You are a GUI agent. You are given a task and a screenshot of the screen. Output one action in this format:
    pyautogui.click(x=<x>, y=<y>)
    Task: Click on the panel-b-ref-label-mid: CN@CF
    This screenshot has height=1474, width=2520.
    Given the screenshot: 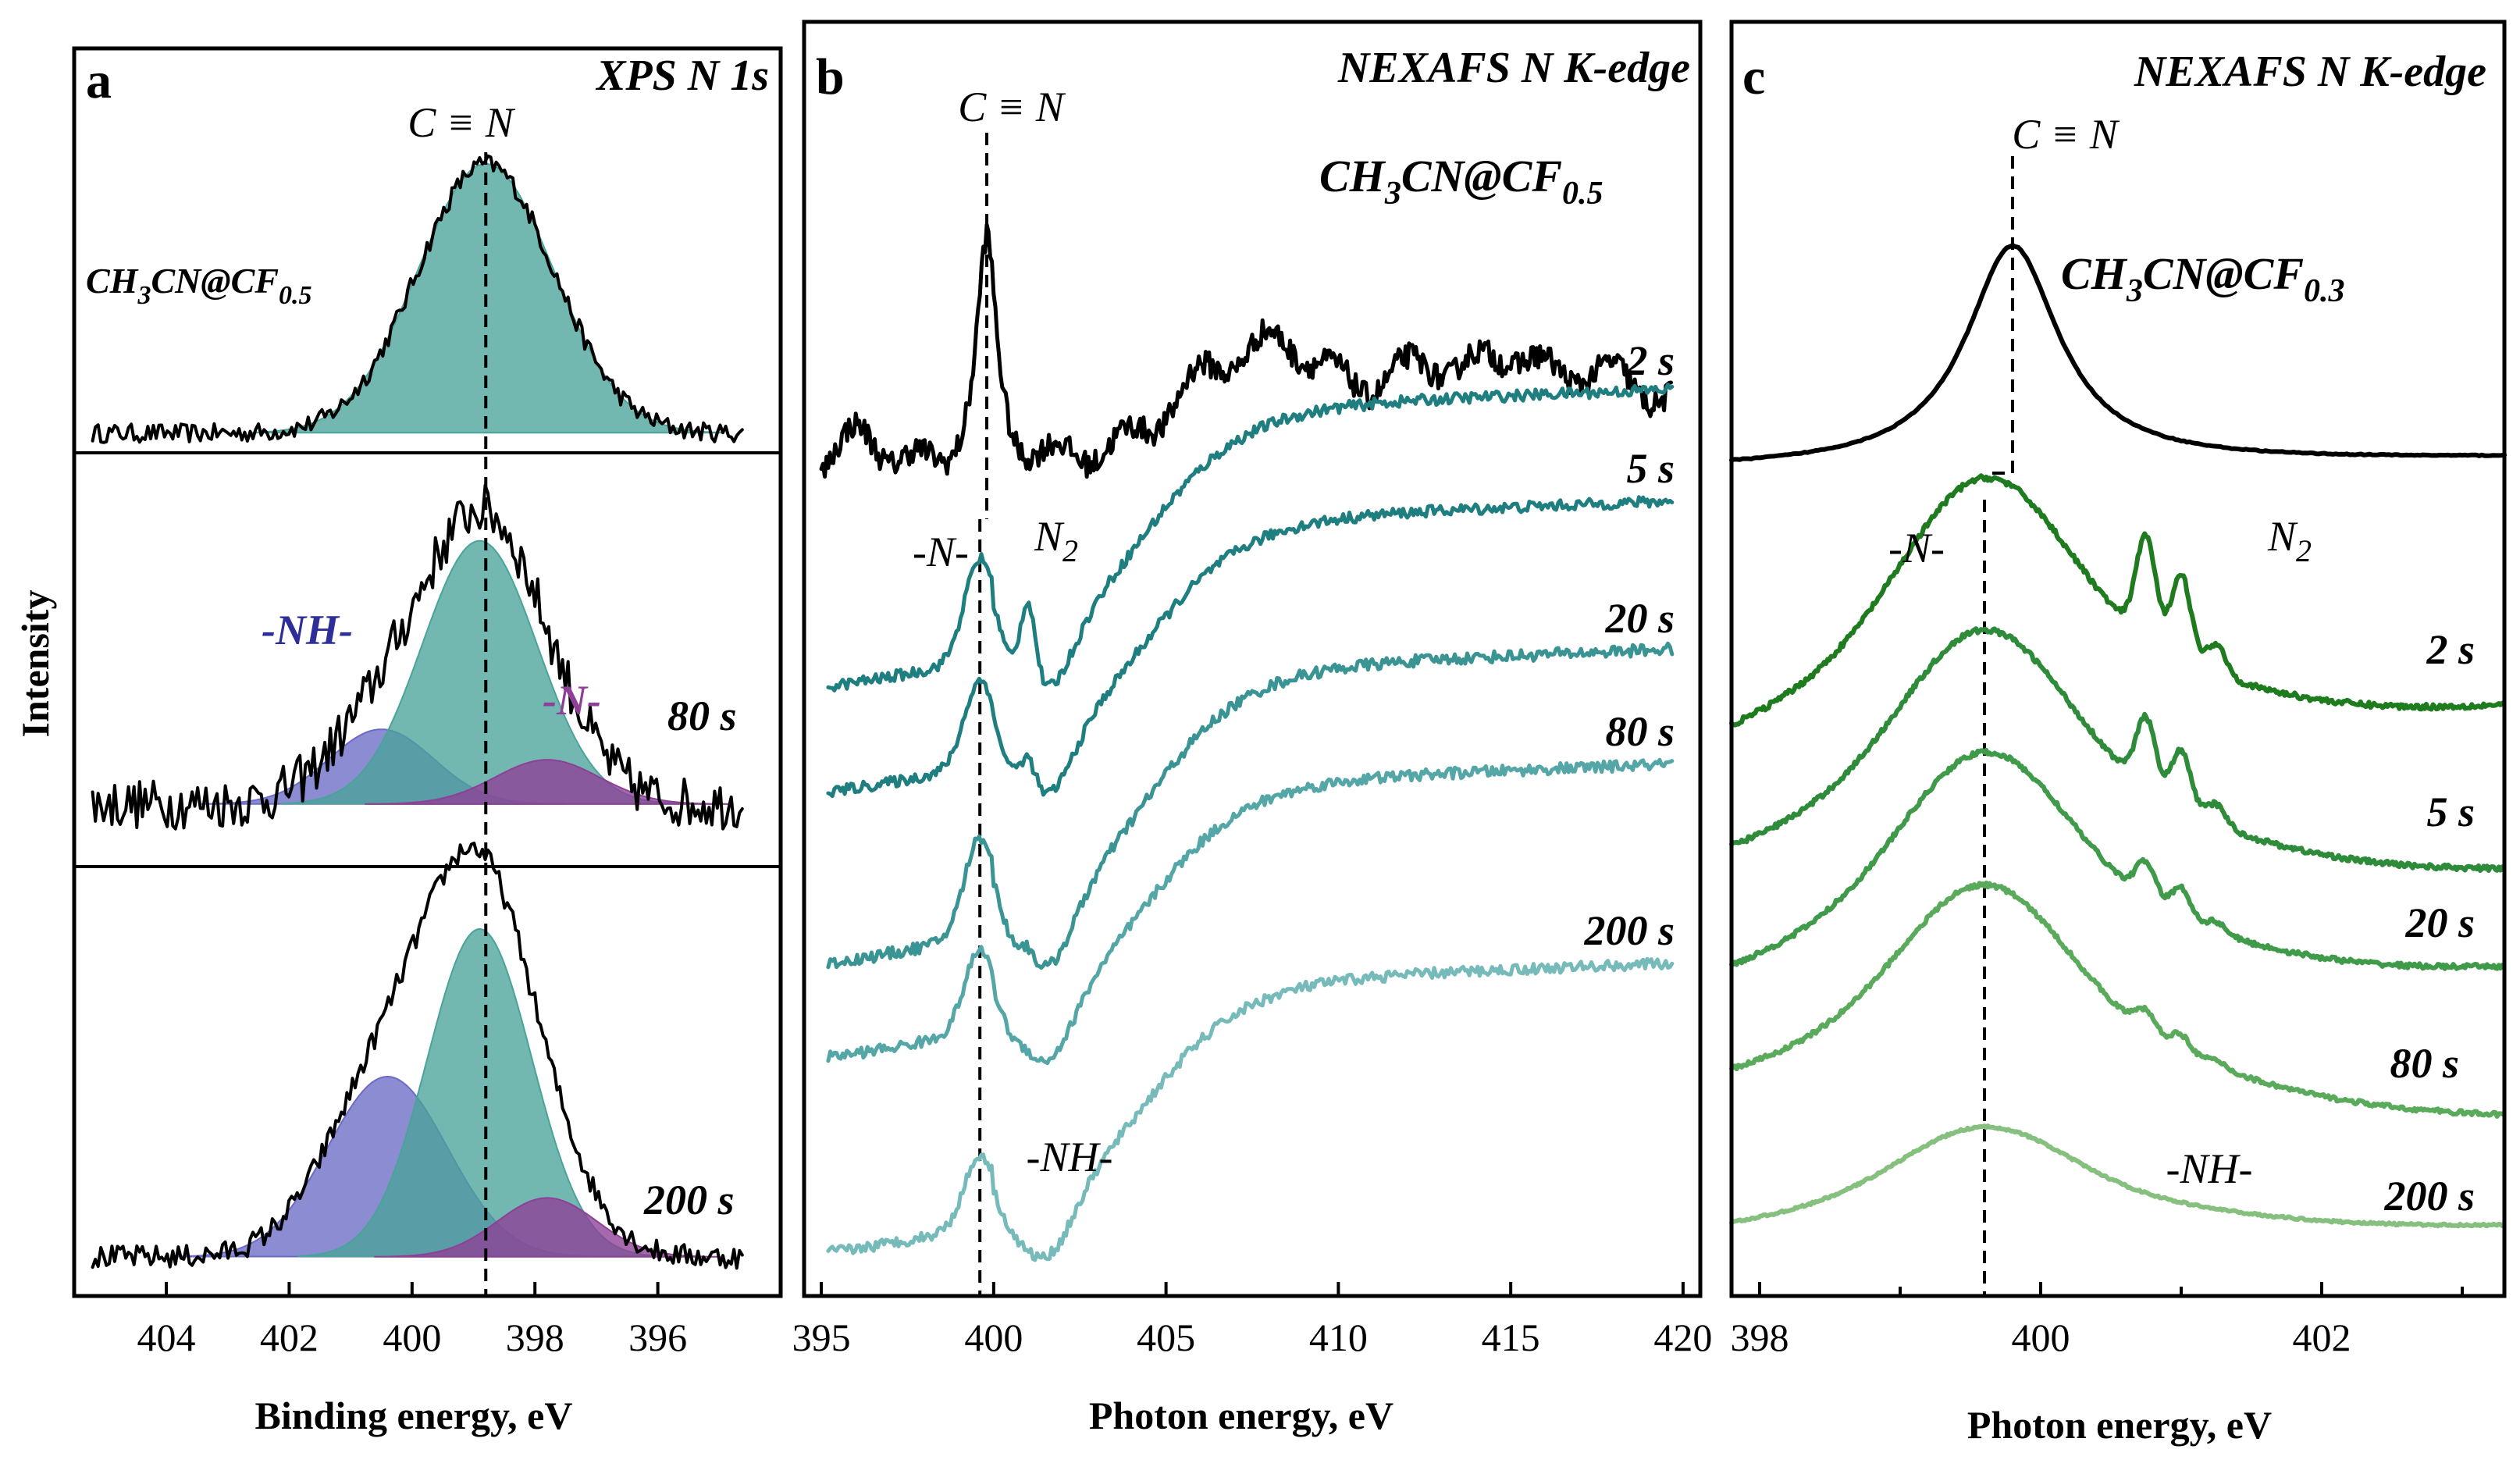 What is the action you would take?
    pyautogui.click(x=1481, y=176)
    